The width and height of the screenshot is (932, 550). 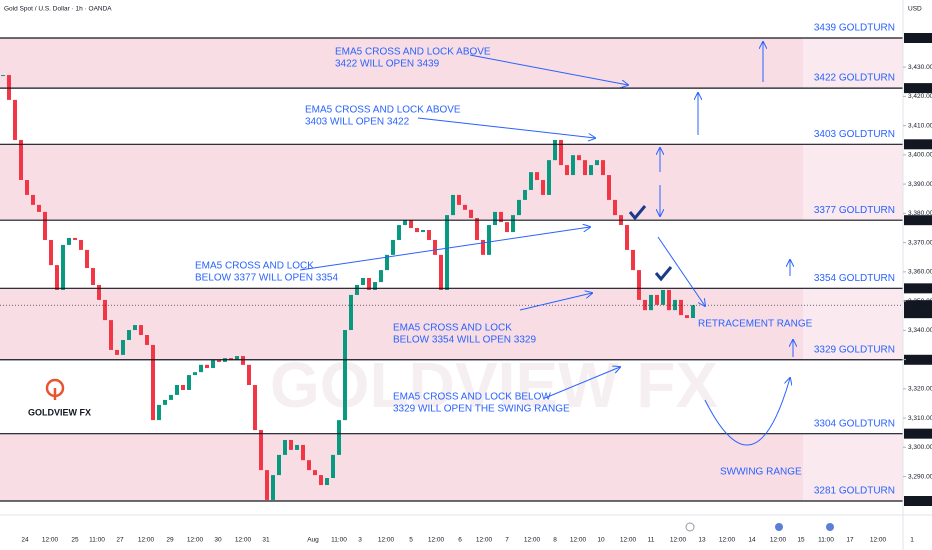 What do you see at coordinates (218, 540) in the screenshot?
I see `x-tick-label: 30` at bounding box center [218, 540].